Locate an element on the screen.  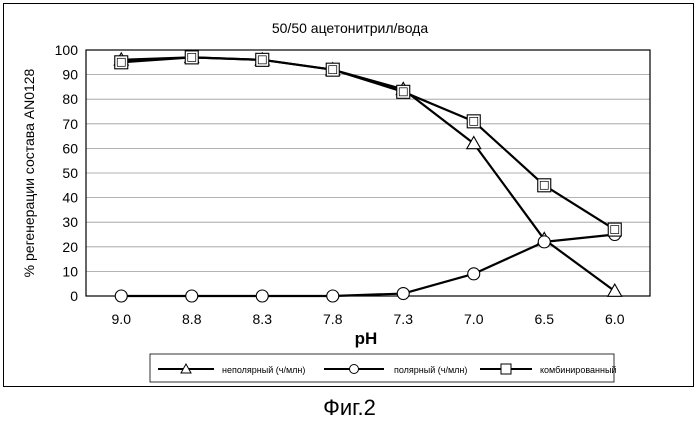
x-tick-label: 6.0 is located at coordinates (615, 319).